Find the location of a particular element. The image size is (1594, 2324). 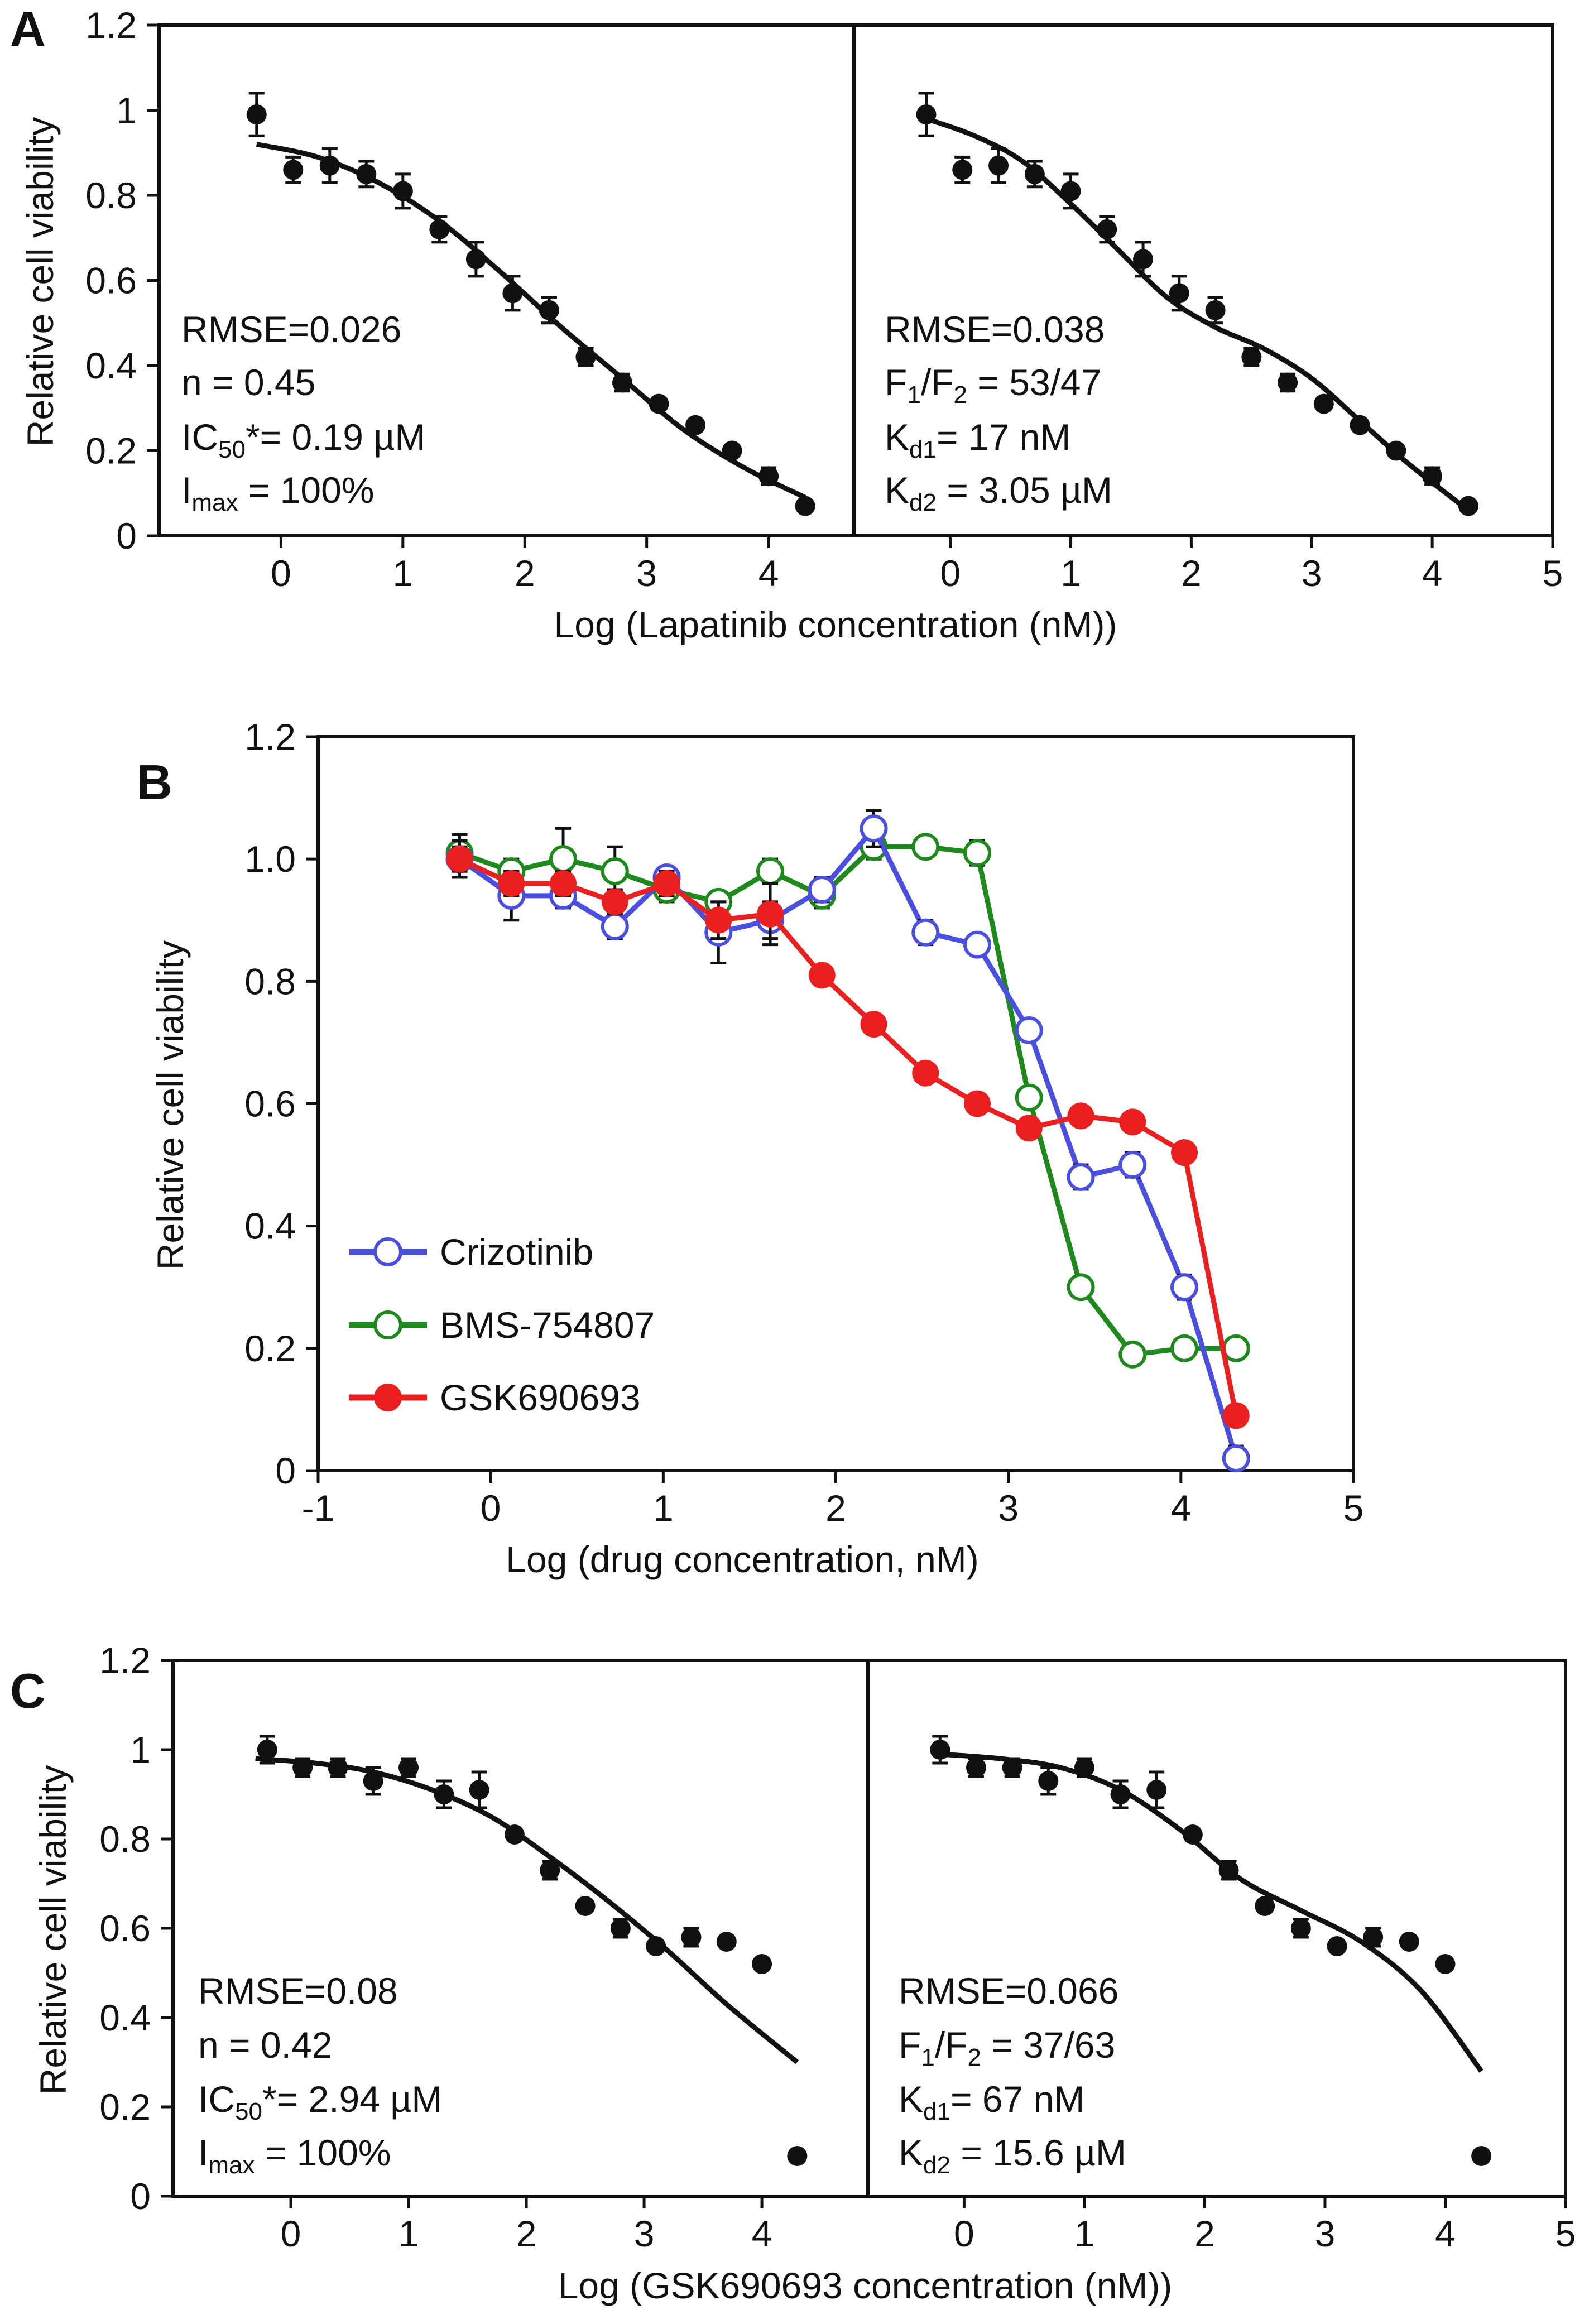

ann-c1-imax: Imax = 100% is located at coordinates (295, 2155).